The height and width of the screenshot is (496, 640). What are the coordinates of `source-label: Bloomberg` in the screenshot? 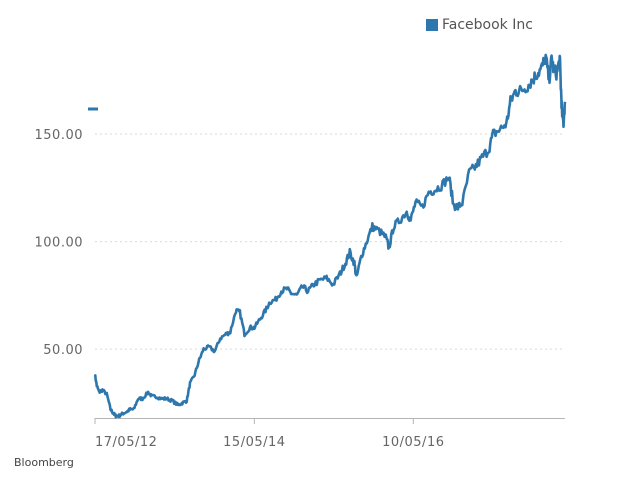 It's located at (44, 462).